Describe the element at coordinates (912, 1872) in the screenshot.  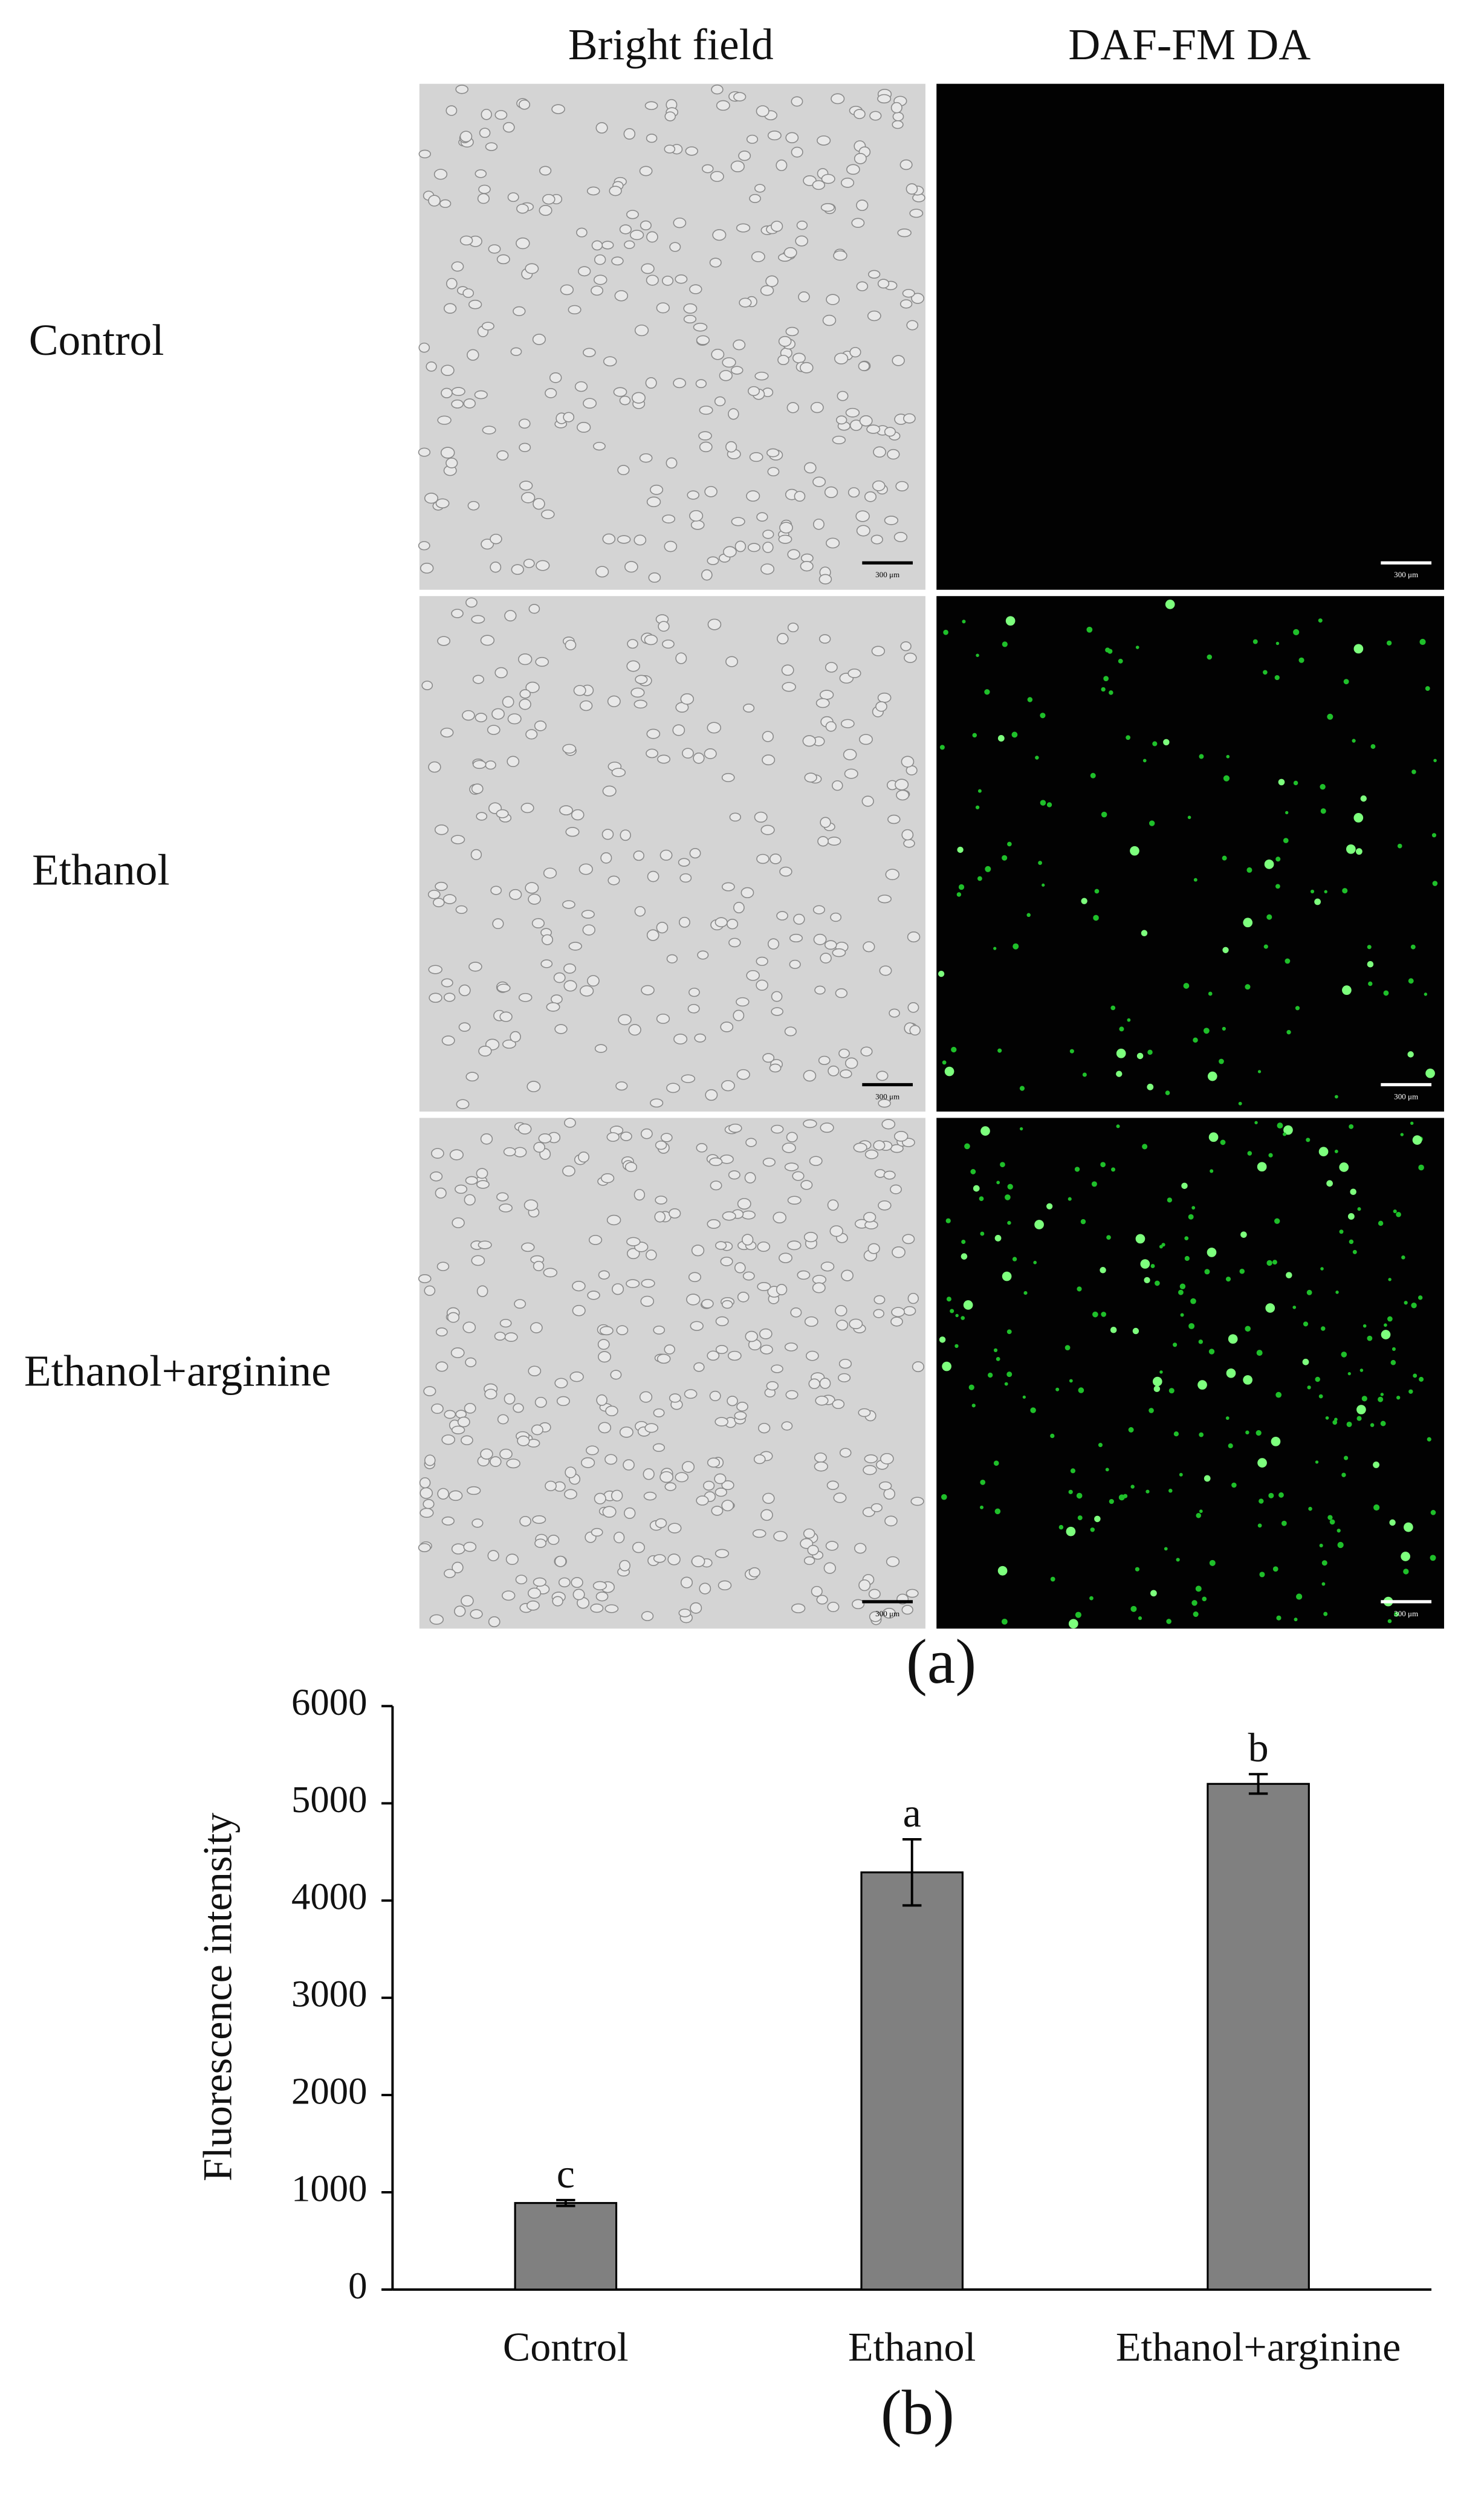
I see `error-bar` at that location.